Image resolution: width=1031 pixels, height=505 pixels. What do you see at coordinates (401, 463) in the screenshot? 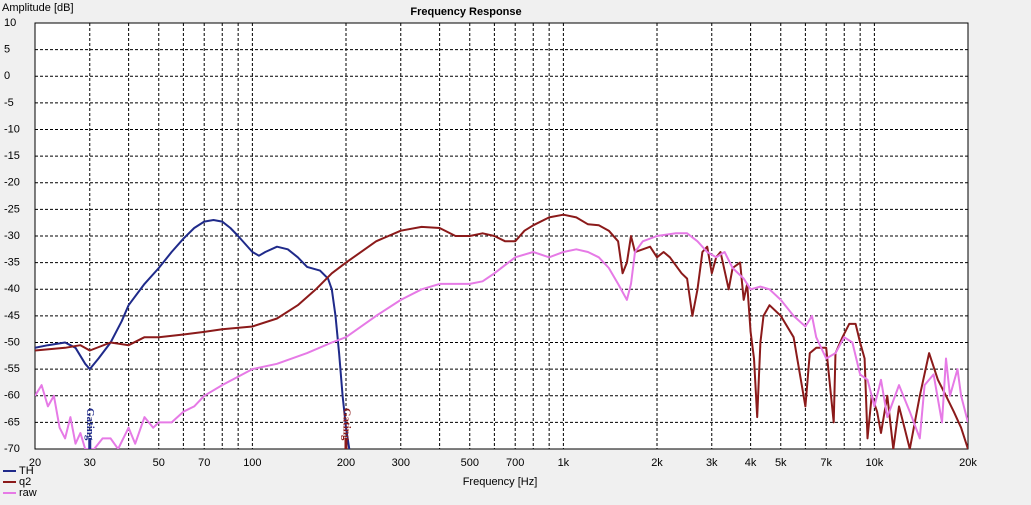
I see `x-tick-label: 300` at bounding box center [401, 463].